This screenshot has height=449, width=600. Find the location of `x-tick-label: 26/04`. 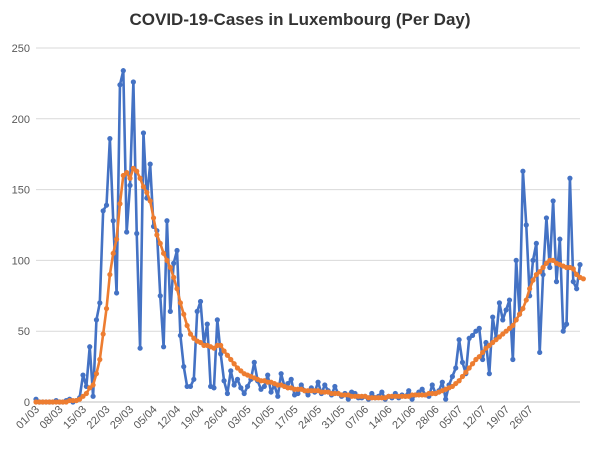

x-tick-label: 26/04 is located at coordinates (216, 418).